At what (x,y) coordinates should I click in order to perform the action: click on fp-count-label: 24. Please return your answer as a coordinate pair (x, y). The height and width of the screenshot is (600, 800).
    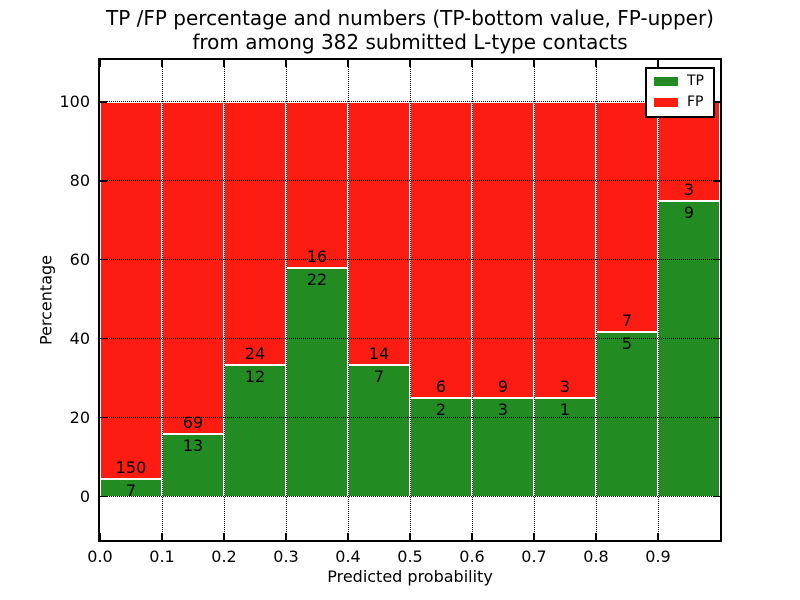
    Looking at the image, I should click on (255, 353).